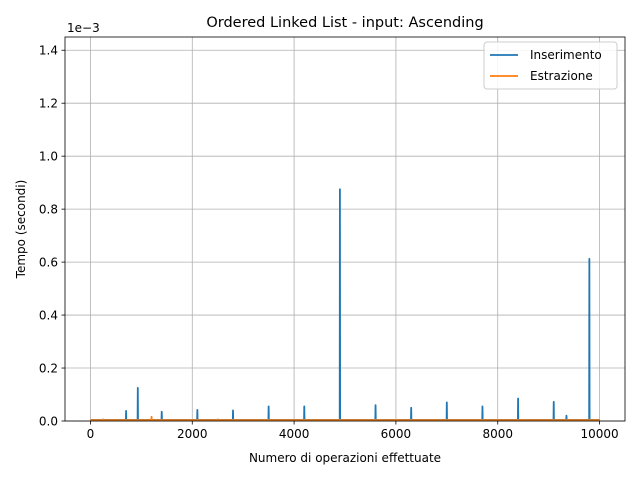  What do you see at coordinates (561, 76) in the screenshot?
I see `legend-label-estrazione: Estrazione` at bounding box center [561, 76].